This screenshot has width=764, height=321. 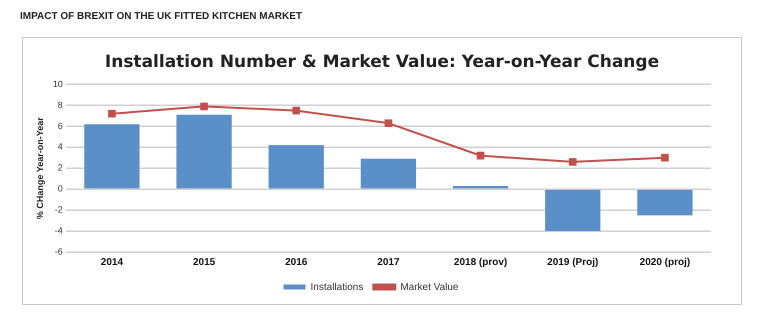 I want to click on x-tick-label: 2014, so click(x=112, y=262).